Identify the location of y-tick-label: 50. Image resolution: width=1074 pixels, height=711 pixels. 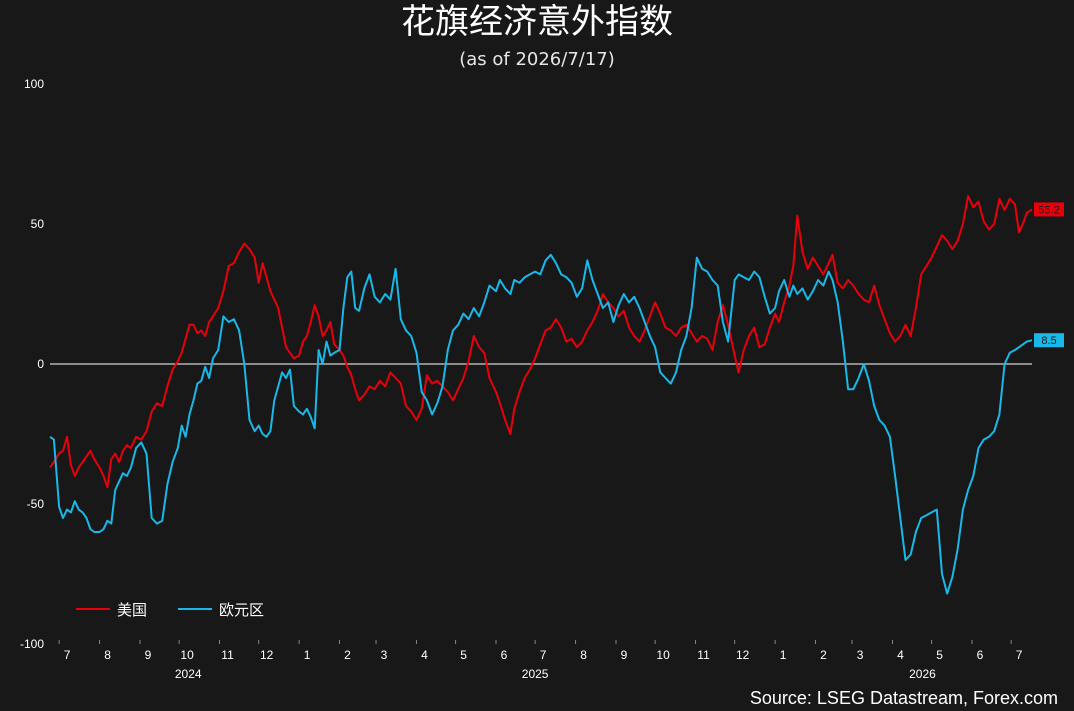
(38, 224).